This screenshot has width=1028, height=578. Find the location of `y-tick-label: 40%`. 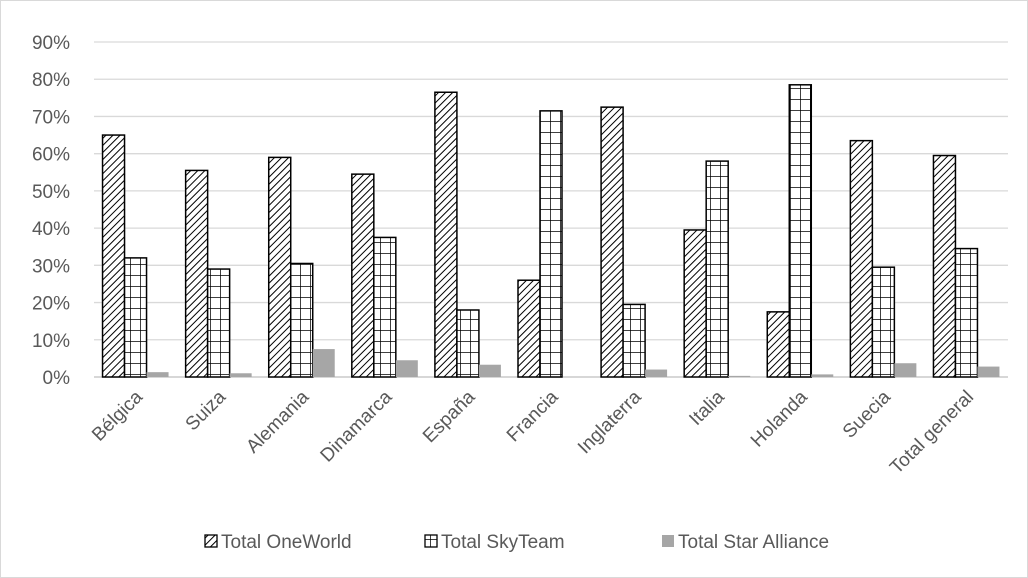

y-tick-label: 40% is located at coordinates (51, 229).